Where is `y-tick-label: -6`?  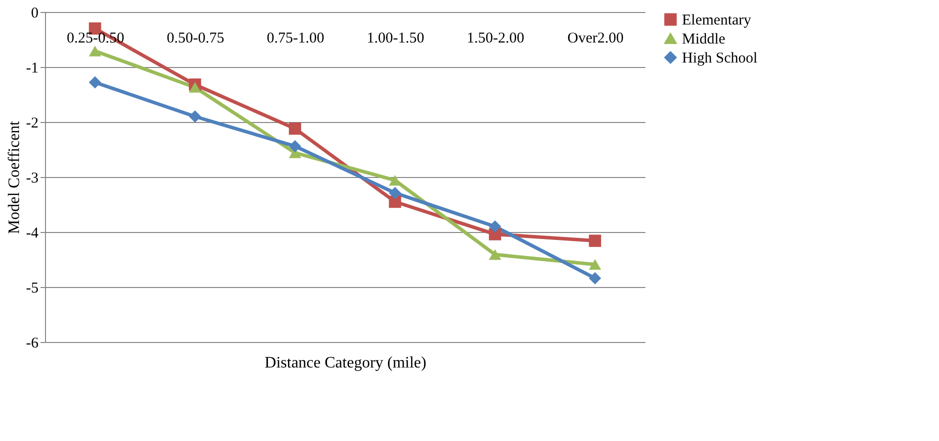 y-tick-label: -6 is located at coordinates (32, 344).